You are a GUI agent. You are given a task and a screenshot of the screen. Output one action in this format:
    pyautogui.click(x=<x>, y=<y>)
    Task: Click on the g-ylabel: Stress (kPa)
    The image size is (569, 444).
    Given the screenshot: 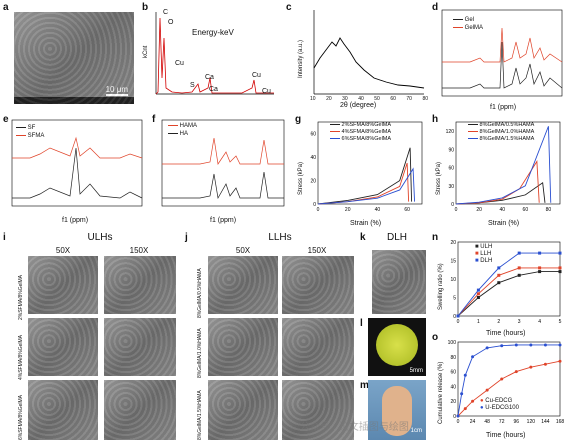 What is the action you would take?
    pyautogui.click(x=301, y=178)
    